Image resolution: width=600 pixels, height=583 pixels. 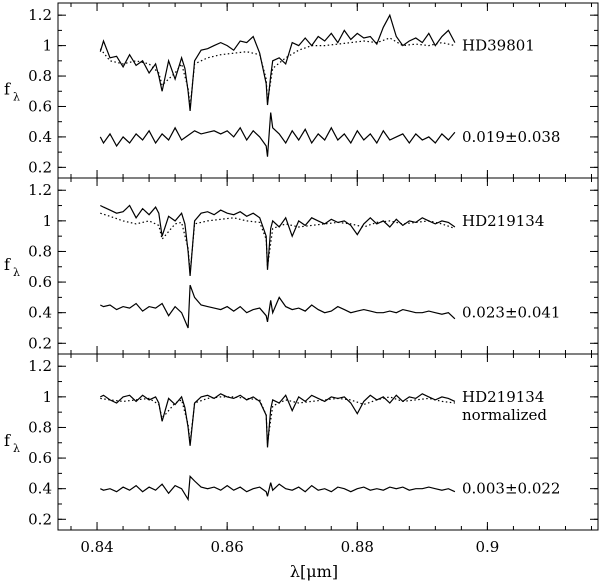 What do you see at coordinates (289, 559) in the screenshot?
I see `x-axis: λ[μm] 0.84 0.86 0.88 0.9` at bounding box center [289, 559].